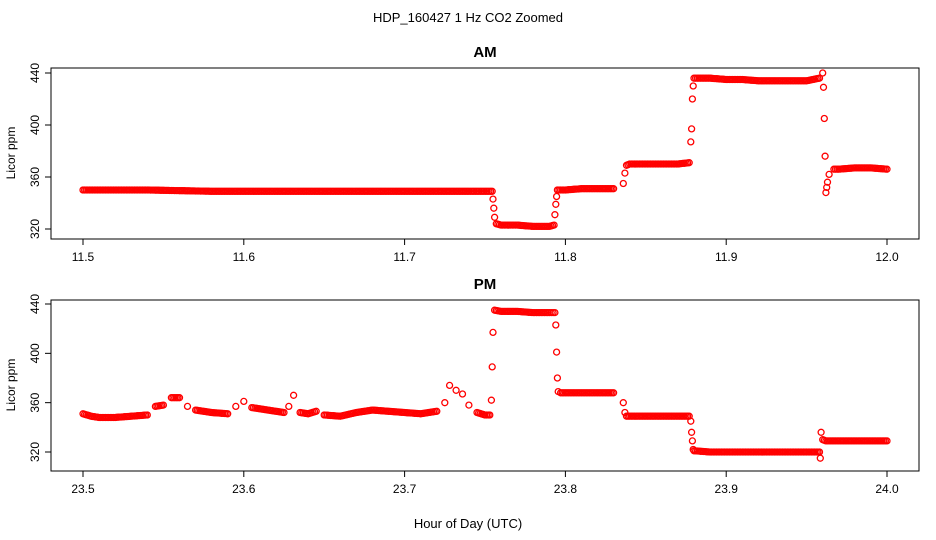 Image resolution: width=936 pixels, height=540 pixels. What do you see at coordinates (11, 385) in the screenshot?
I see `pm-y-axis-label: Licor ppm` at bounding box center [11, 385].